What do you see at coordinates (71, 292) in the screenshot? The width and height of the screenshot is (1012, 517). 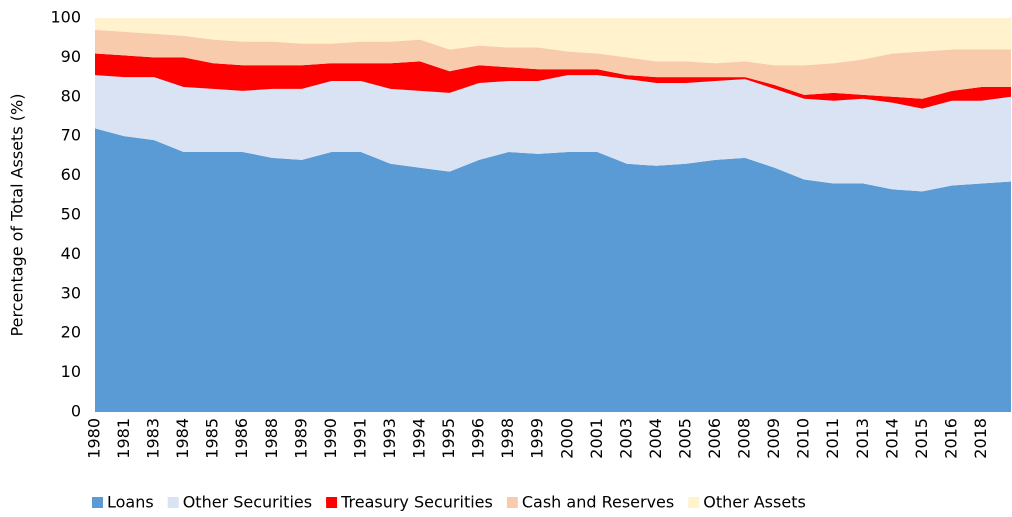 I see `y-tick-label: 30` at bounding box center [71, 292].